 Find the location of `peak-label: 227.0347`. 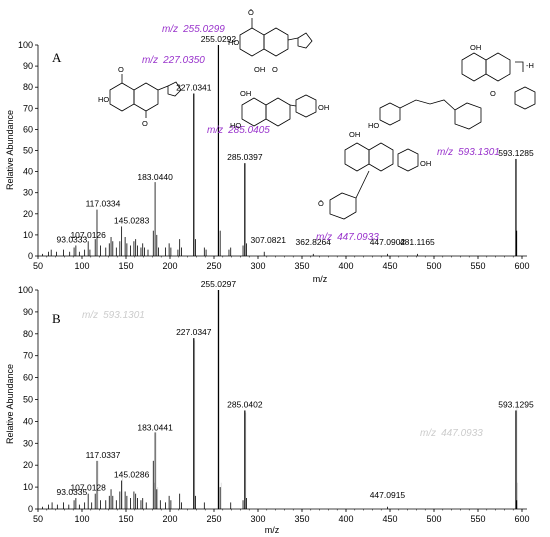

peak-label: 227.0347 is located at coordinates (194, 332).